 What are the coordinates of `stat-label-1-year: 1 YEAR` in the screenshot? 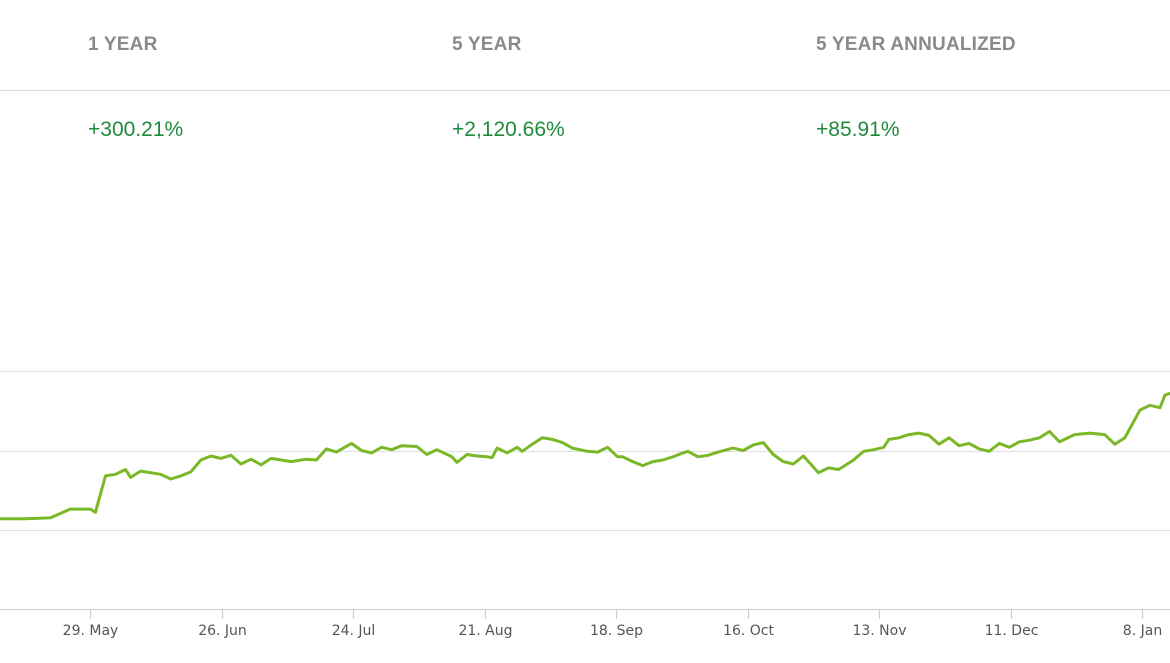 It's located at (123, 44).